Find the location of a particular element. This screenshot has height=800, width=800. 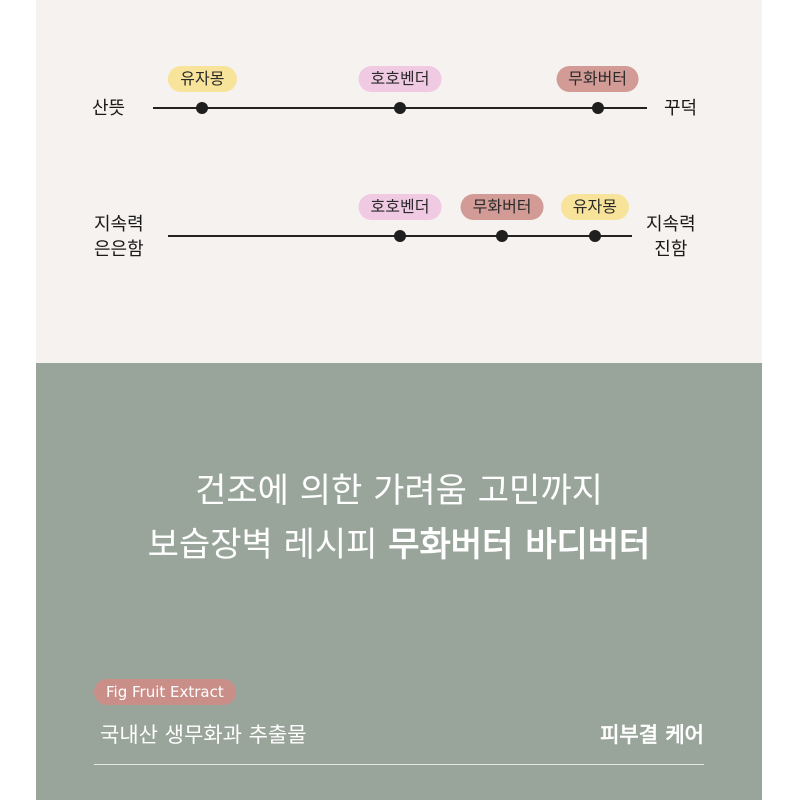

scale-texture-marker-tag: 유자몽 is located at coordinates (202, 79).